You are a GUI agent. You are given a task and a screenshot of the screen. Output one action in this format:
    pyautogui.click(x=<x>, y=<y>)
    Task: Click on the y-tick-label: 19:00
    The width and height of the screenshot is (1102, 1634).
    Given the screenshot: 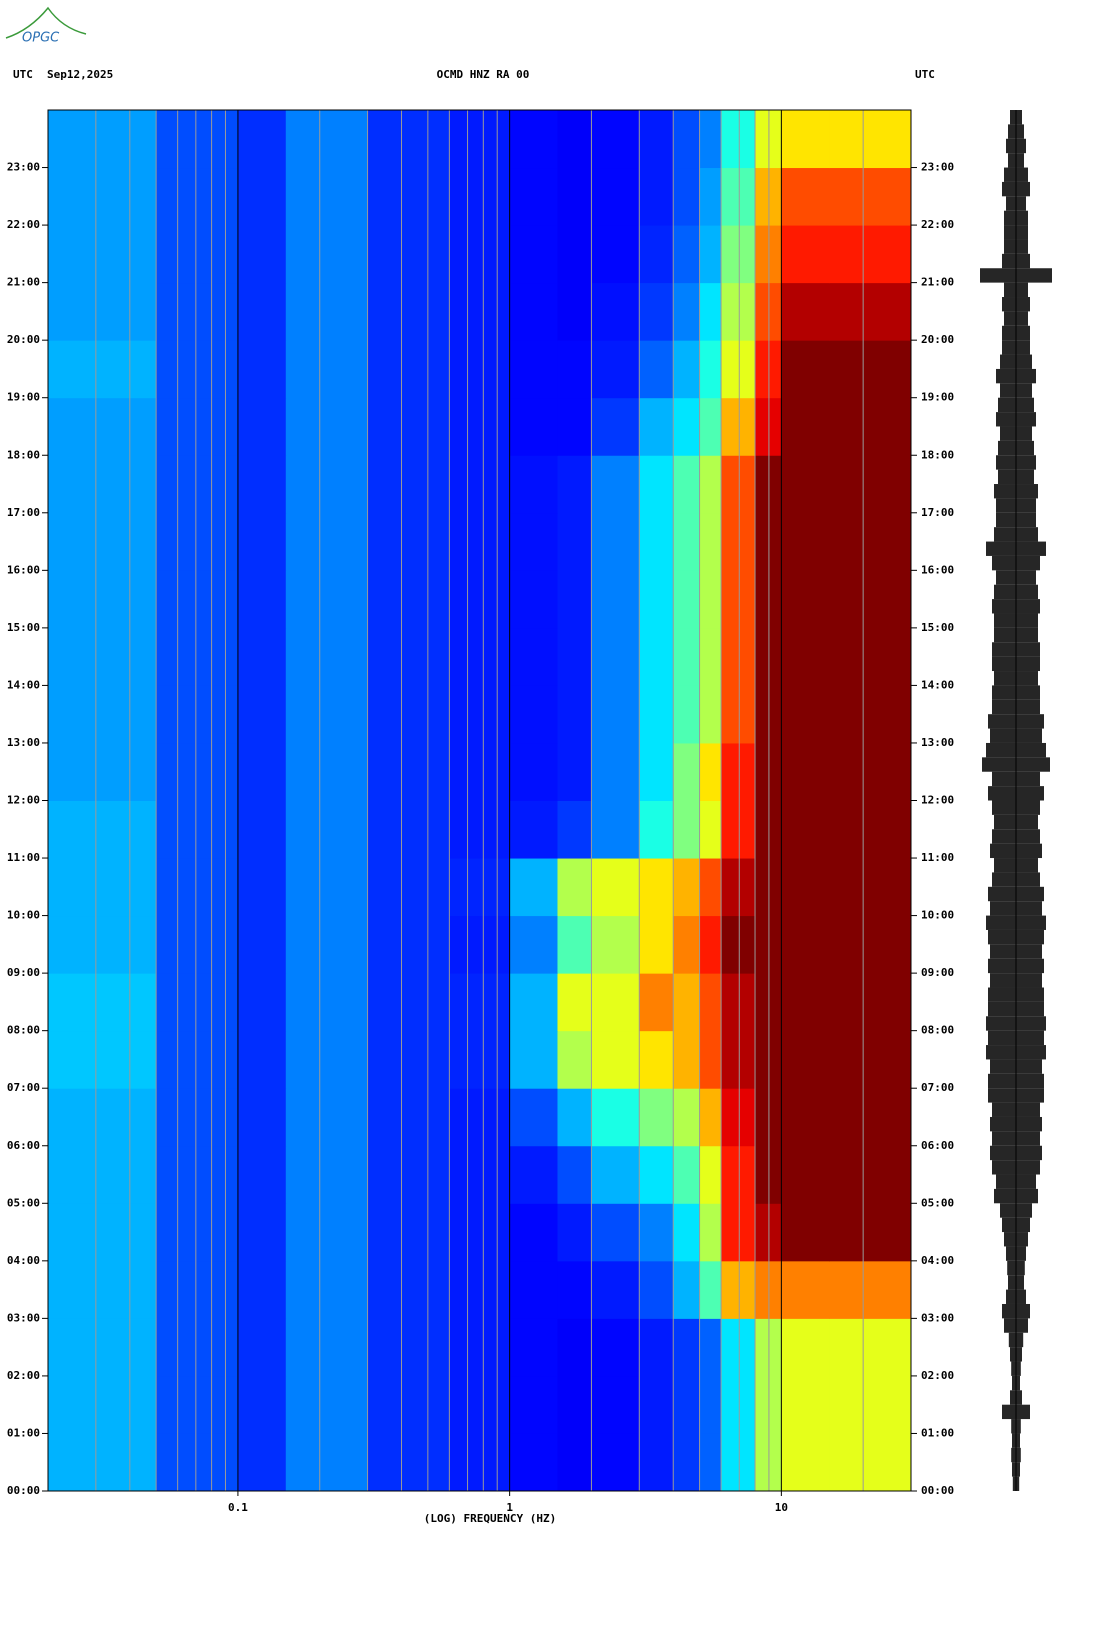 What is the action you would take?
    pyautogui.click(x=937, y=397)
    